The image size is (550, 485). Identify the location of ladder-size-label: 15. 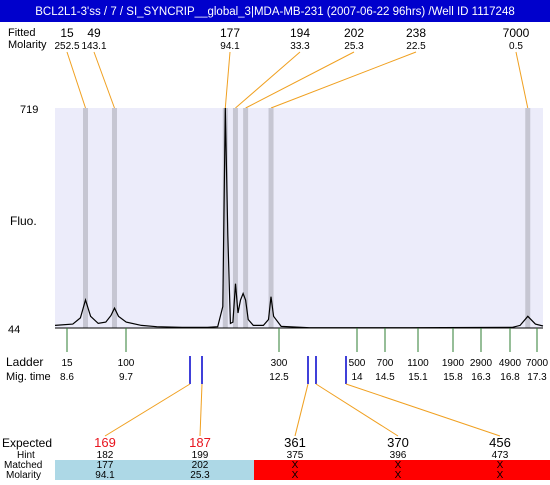
(67, 363).